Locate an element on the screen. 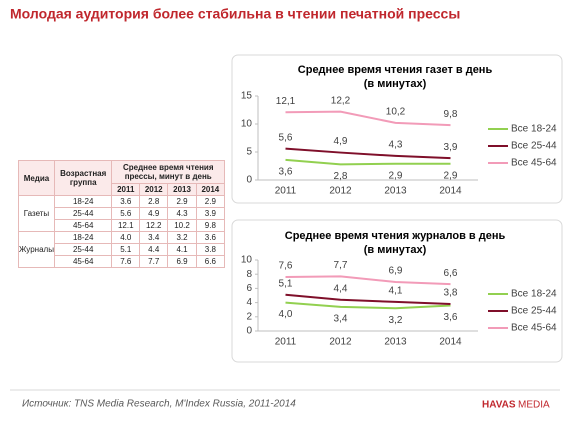 Image resolution: width=570 pixels, height=428 pixels. data-label: 4,3 is located at coordinates (396, 145).